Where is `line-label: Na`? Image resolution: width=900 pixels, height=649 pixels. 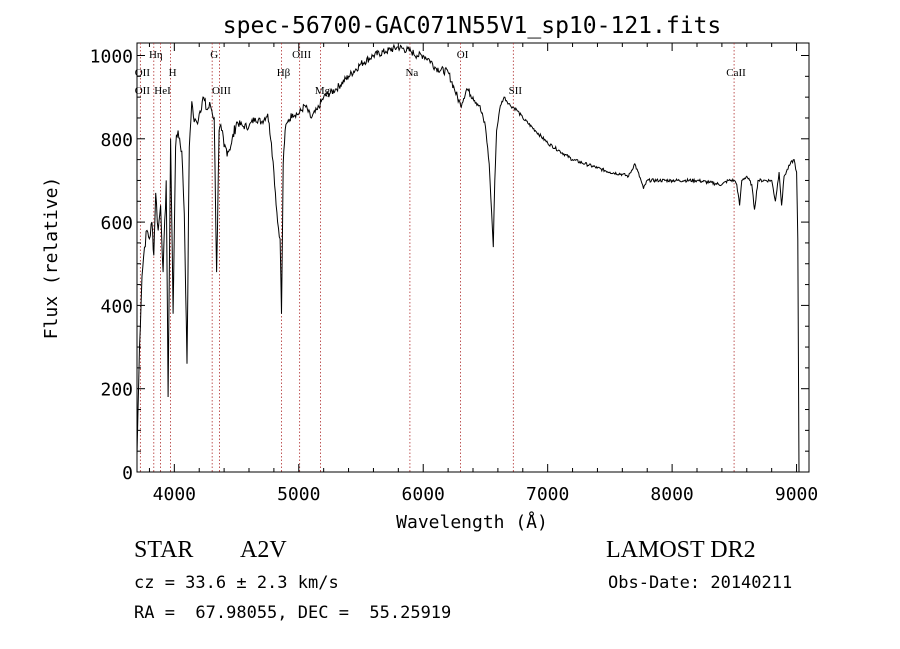
line-label: Na is located at coordinates (411, 73).